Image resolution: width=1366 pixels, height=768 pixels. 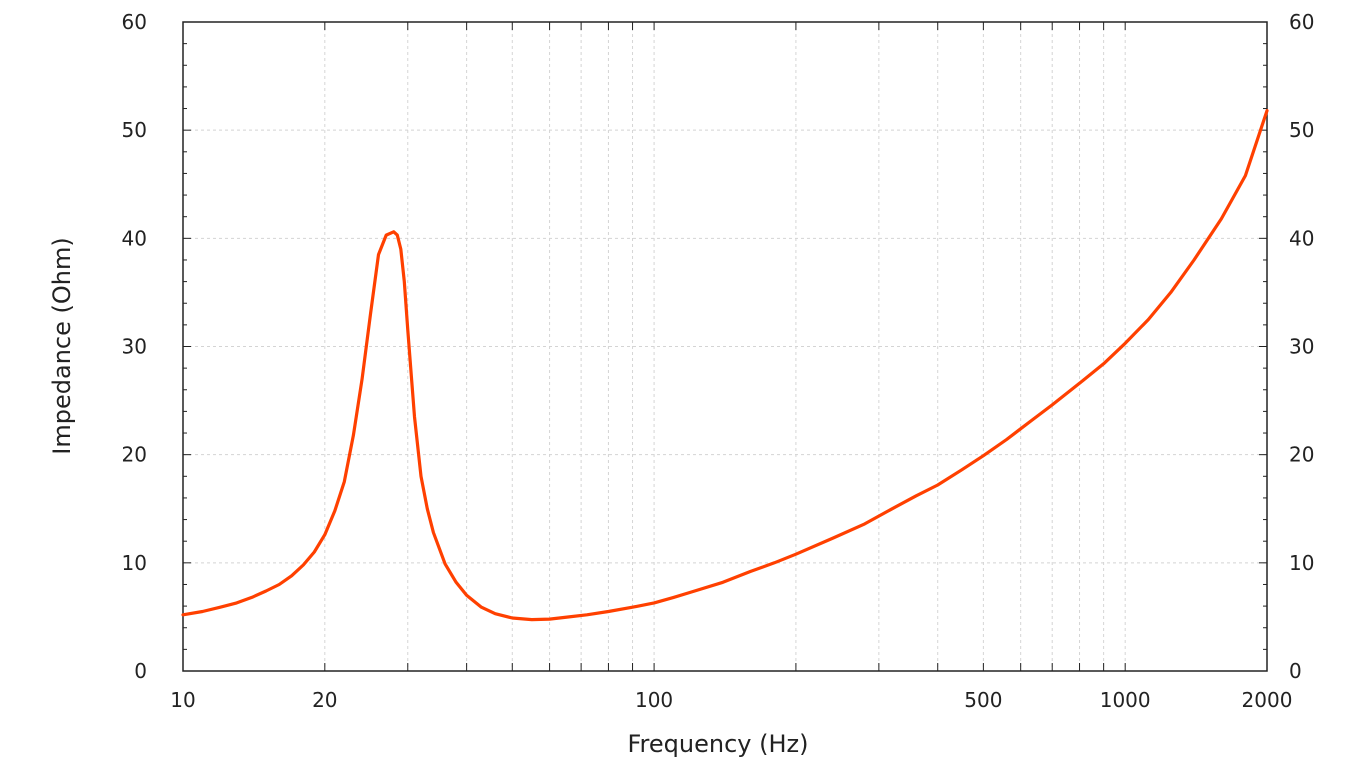 What do you see at coordinates (1267, 700) in the screenshot?
I see `x-tick-label: 2000` at bounding box center [1267, 700].